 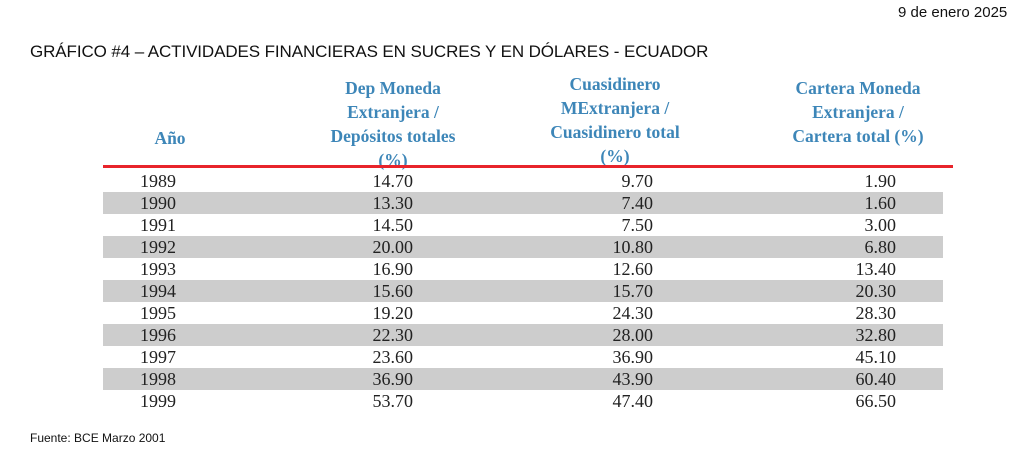 I want to click on deposits-cell: 16.90, so click(x=393, y=269).